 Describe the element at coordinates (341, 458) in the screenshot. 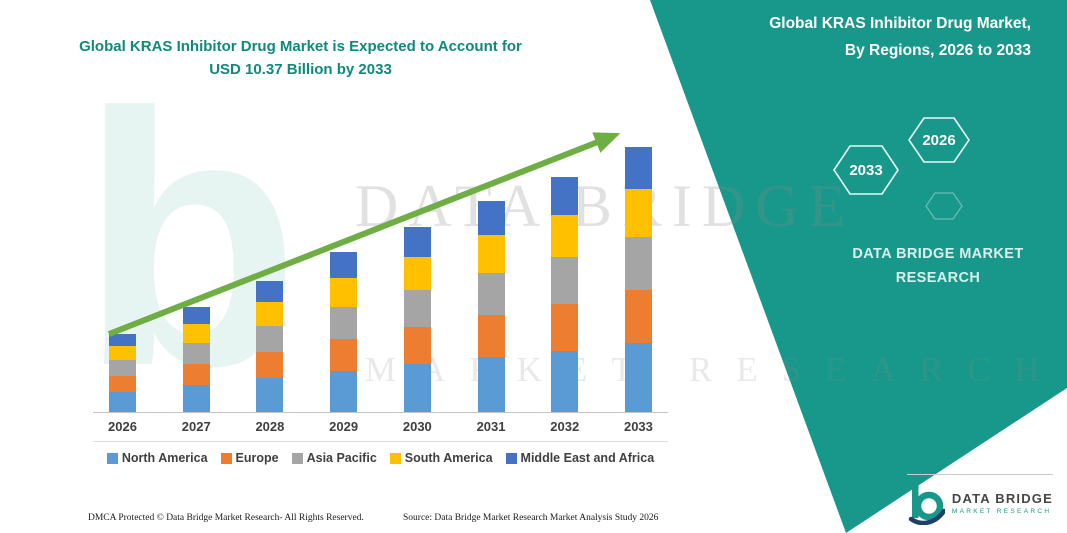

I see `legend-label: Asia Pacific` at that location.